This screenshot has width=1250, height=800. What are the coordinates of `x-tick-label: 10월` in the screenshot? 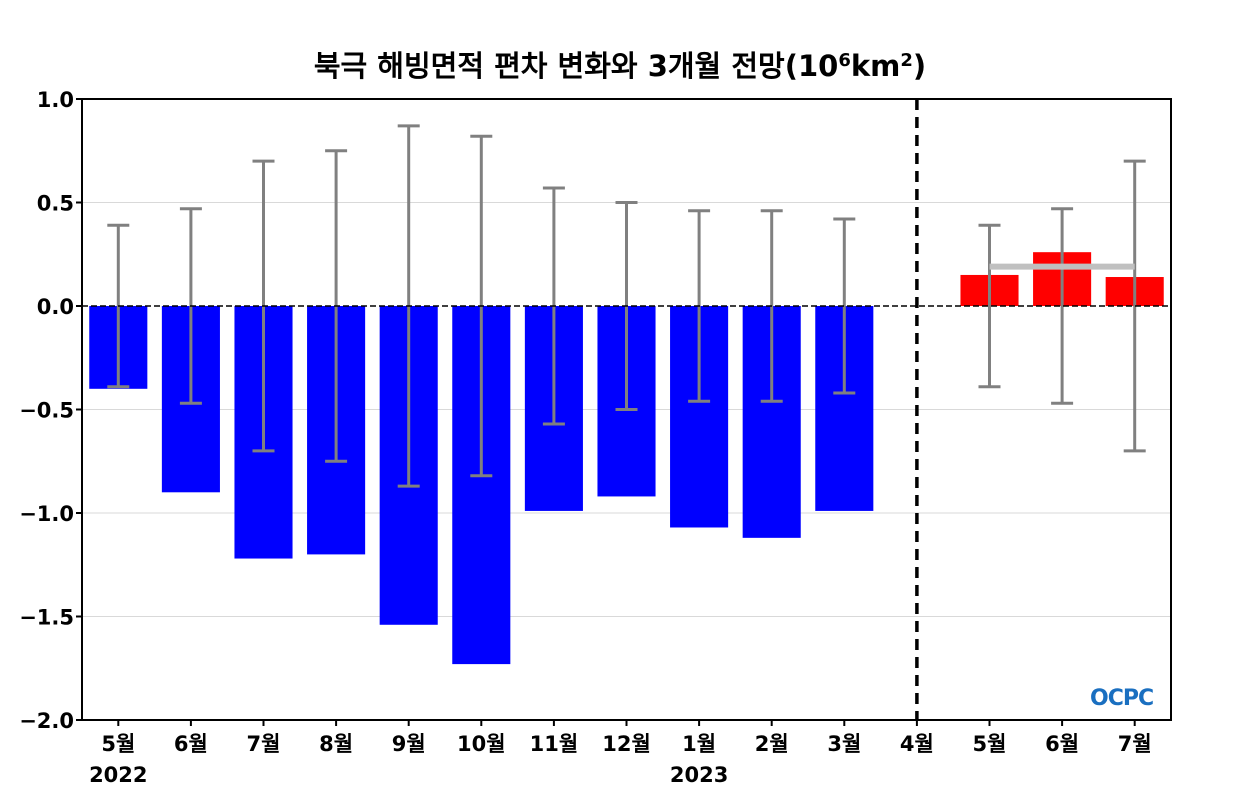 It's located at (481, 744).